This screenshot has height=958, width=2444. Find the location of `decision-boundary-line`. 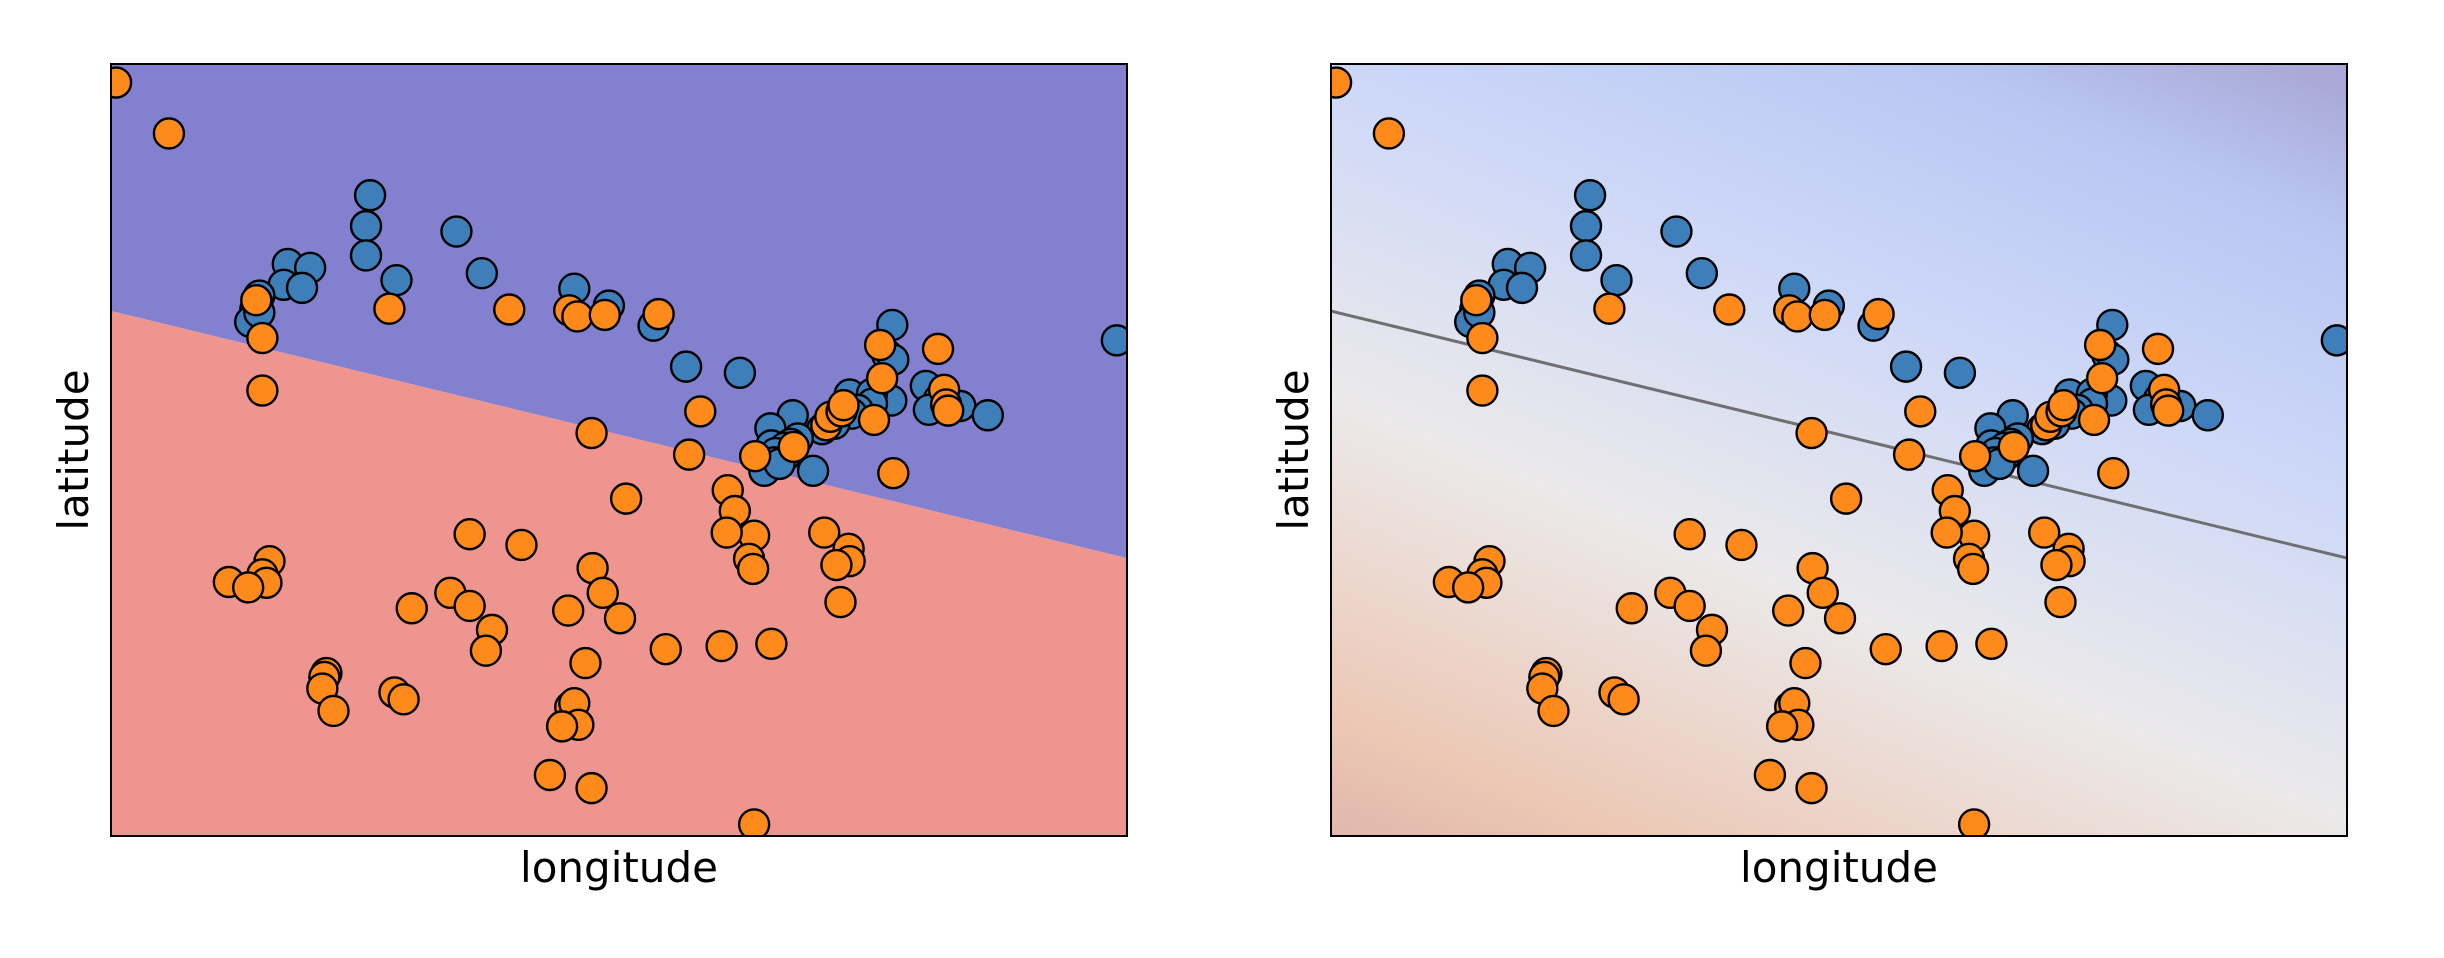

decision-boundary-line is located at coordinates (1839, 434).